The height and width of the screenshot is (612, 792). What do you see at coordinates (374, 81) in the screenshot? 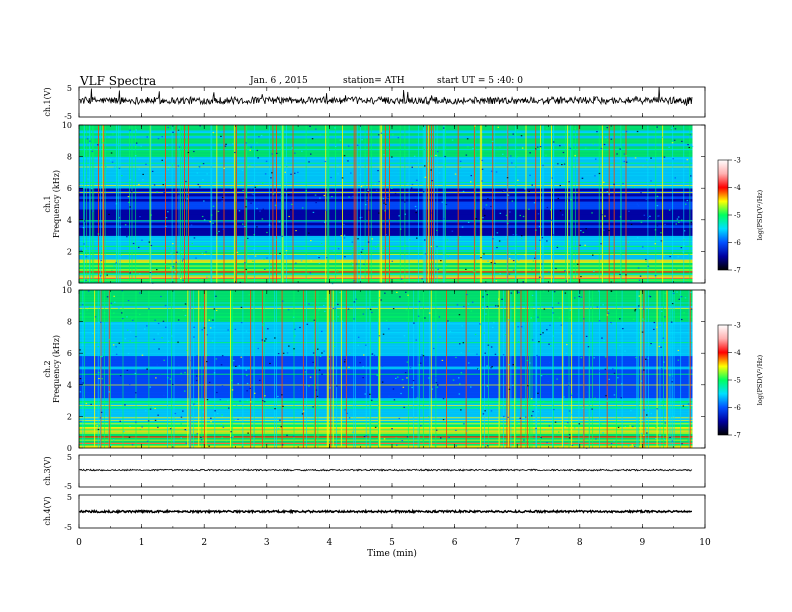
I see `station-label: station= ATH` at bounding box center [374, 81].